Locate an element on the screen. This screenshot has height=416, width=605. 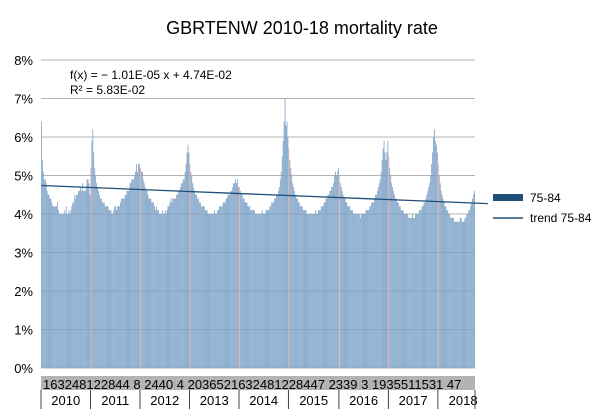
x-axis-band is located at coordinates (258, 383).